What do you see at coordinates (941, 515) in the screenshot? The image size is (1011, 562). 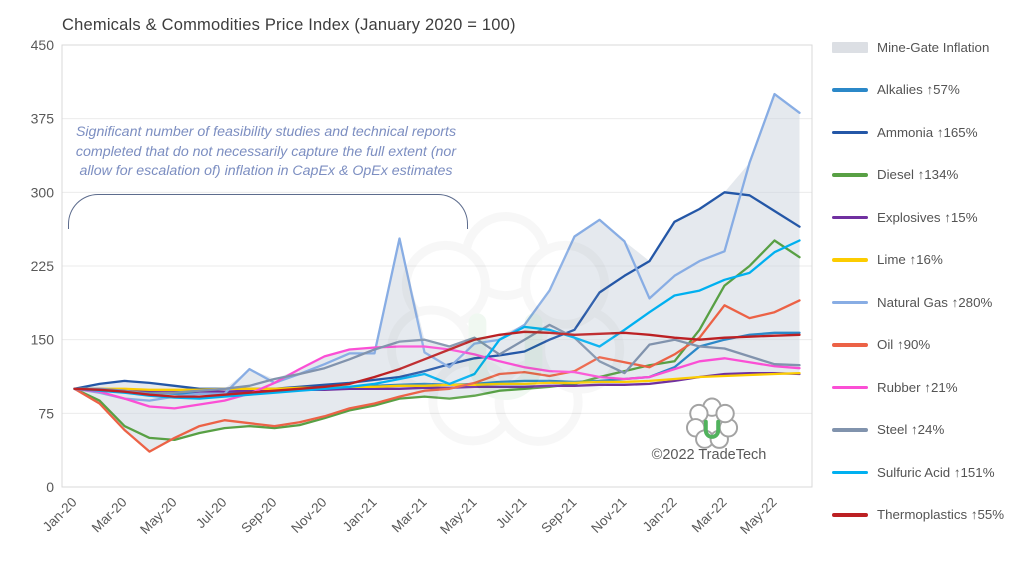 I see `legend-label: Thermoplastics ↑55%` at bounding box center [941, 515].